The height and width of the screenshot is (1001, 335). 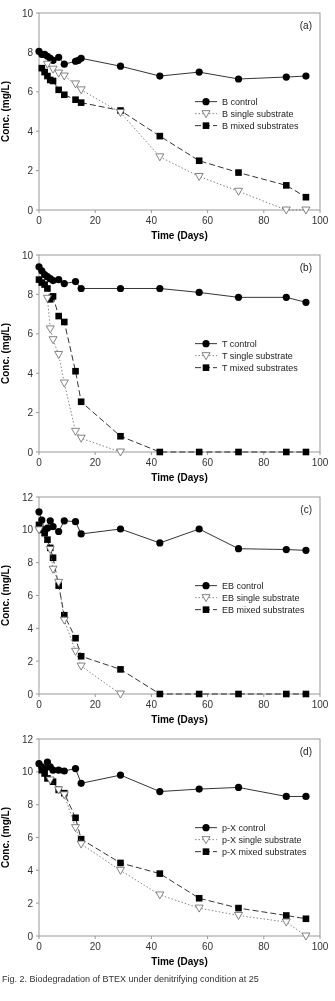 I want to click on legend-label: T mixed substrates, so click(x=260, y=368).